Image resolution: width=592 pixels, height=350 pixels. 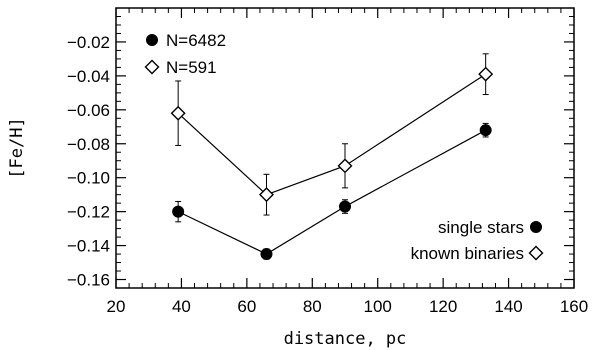 I want to click on x-axis-title: distance, pc, so click(x=345, y=339).